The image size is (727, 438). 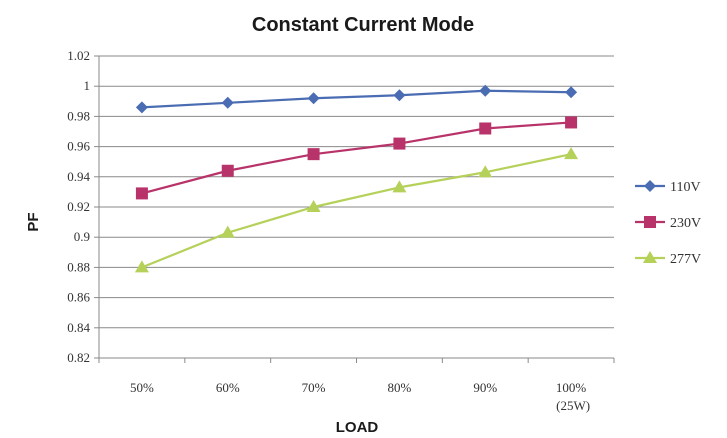 What do you see at coordinates (650, 257) in the screenshot?
I see `legend-marker-277V` at bounding box center [650, 257].